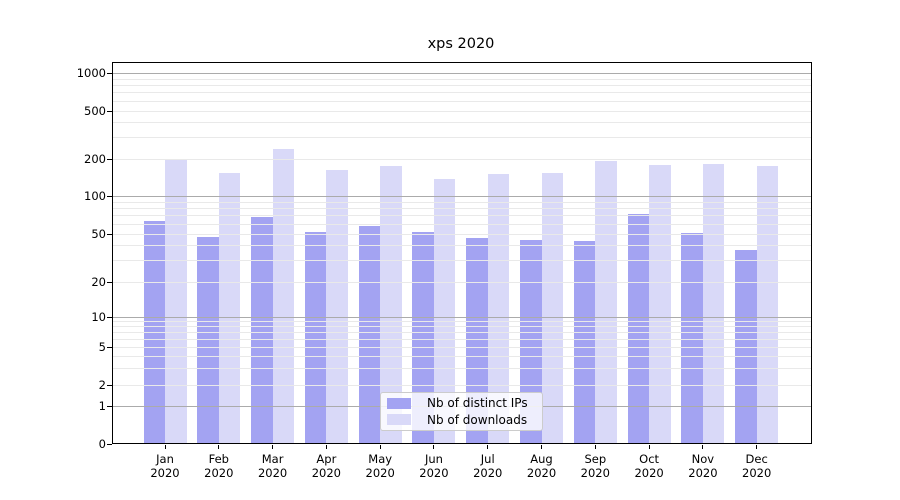 Image resolution: width=900 pixels, height=500 pixels. I want to click on bar-mar-downloads, so click(283, 296).